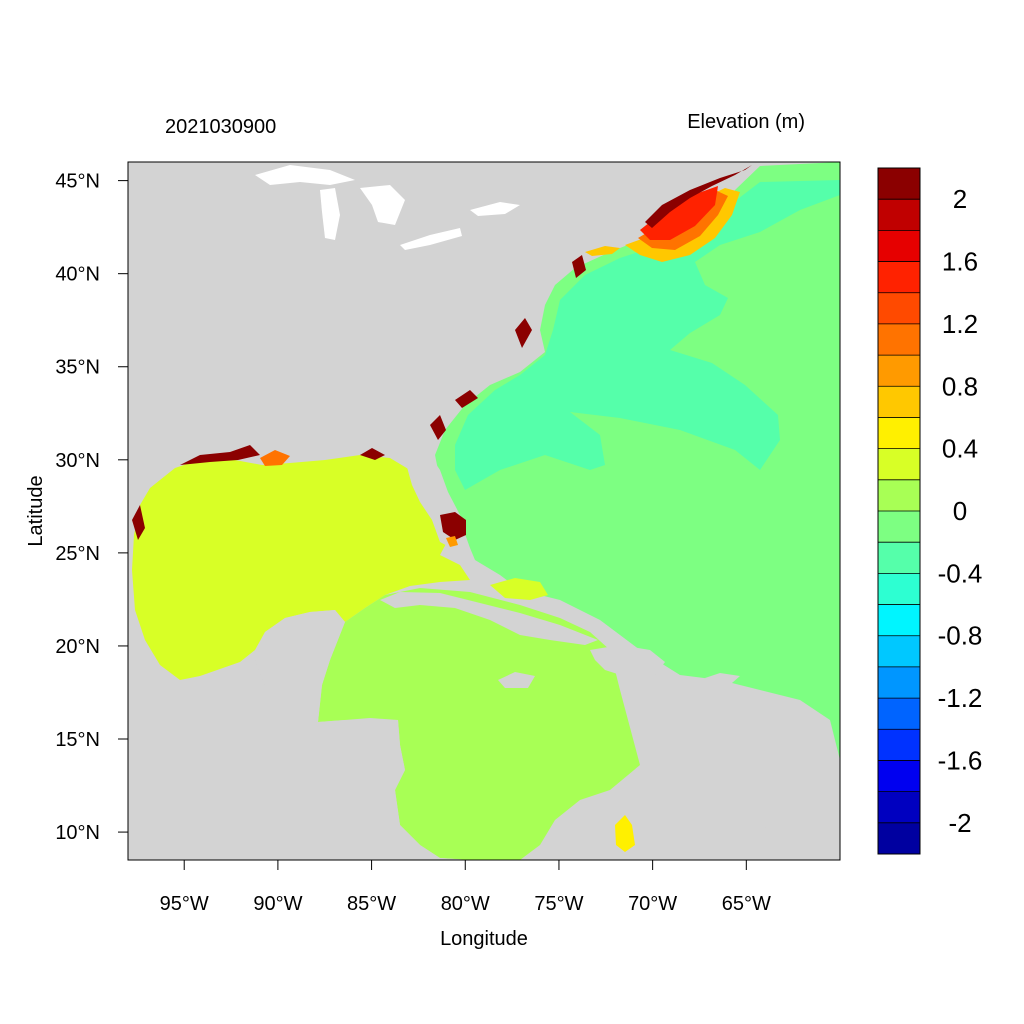 Image resolution: width=1024 pixels, height=1024 pixels. What do you see at coordinates (77, 740) in the screenshot?
I see `y-tick-label: 15°N` at bounding box center [77, 740].